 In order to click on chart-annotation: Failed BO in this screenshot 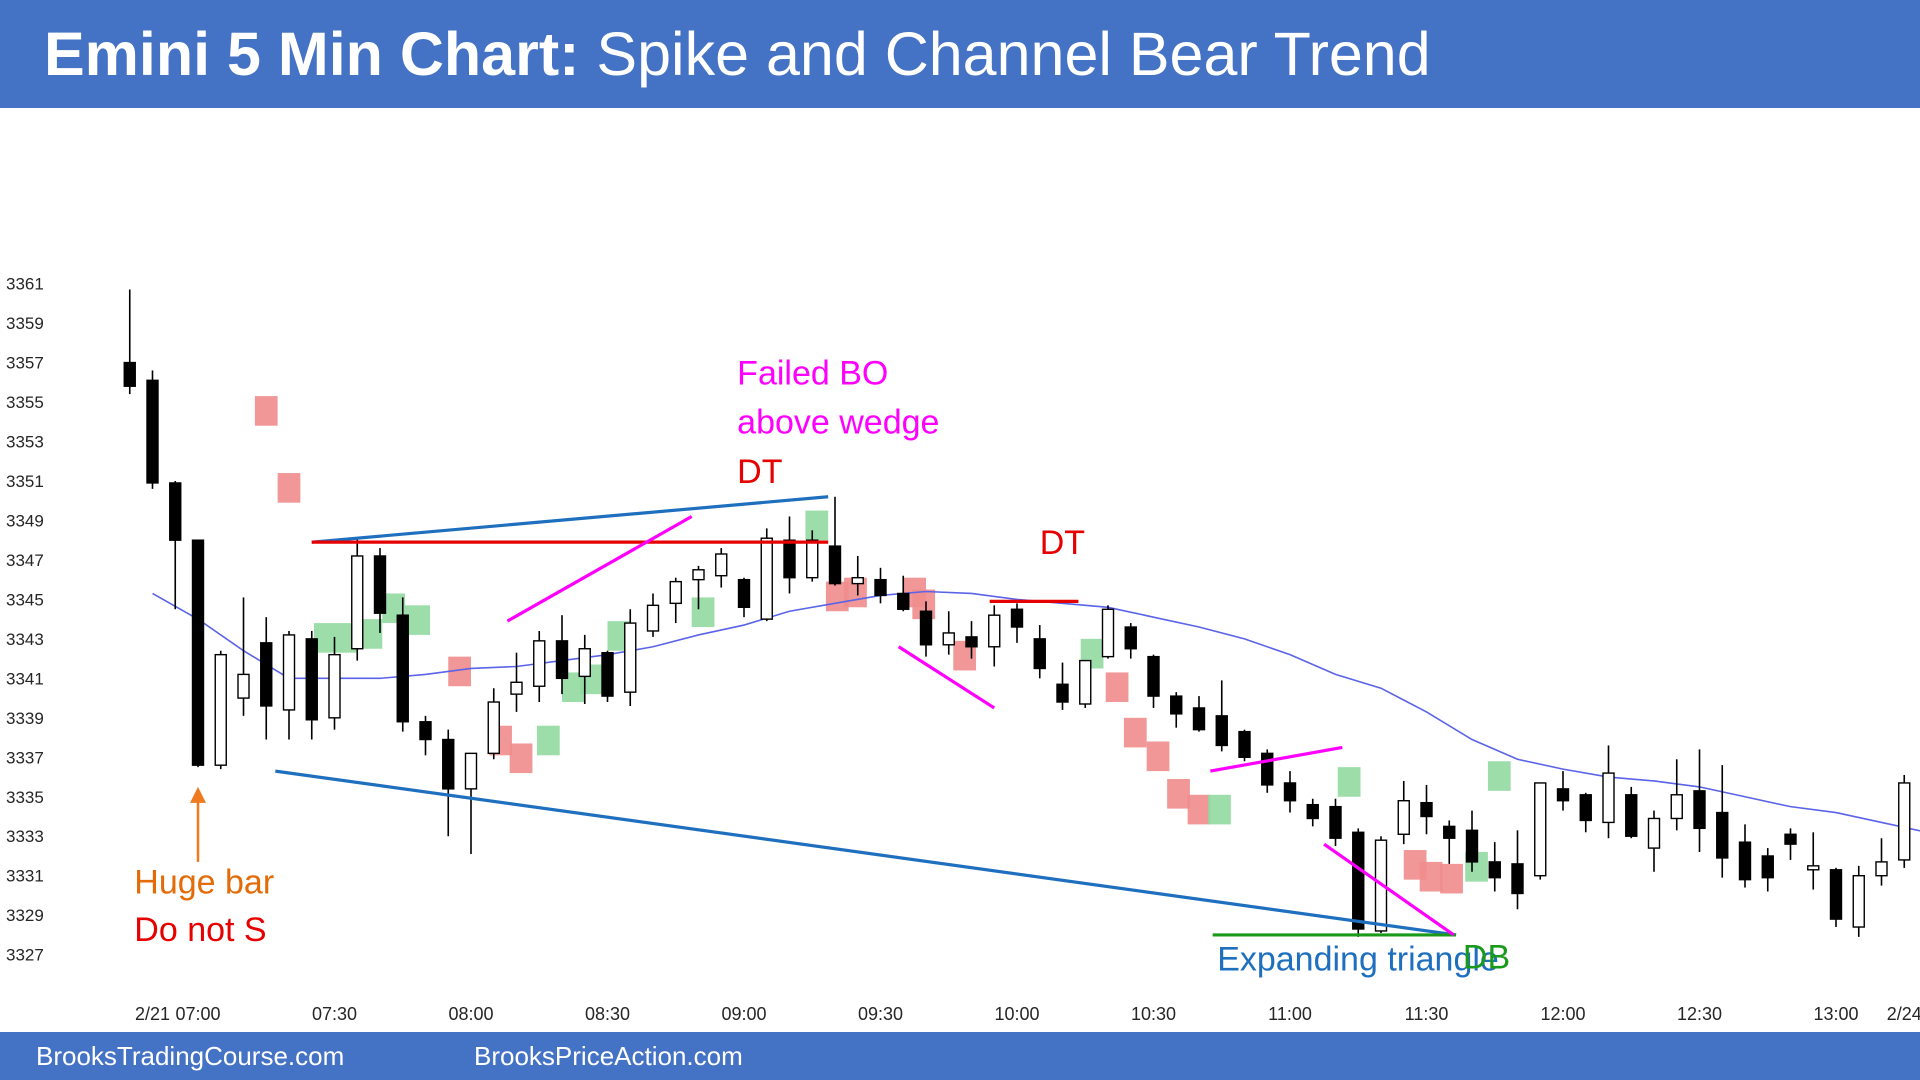, I will do `click(812, 373)`.